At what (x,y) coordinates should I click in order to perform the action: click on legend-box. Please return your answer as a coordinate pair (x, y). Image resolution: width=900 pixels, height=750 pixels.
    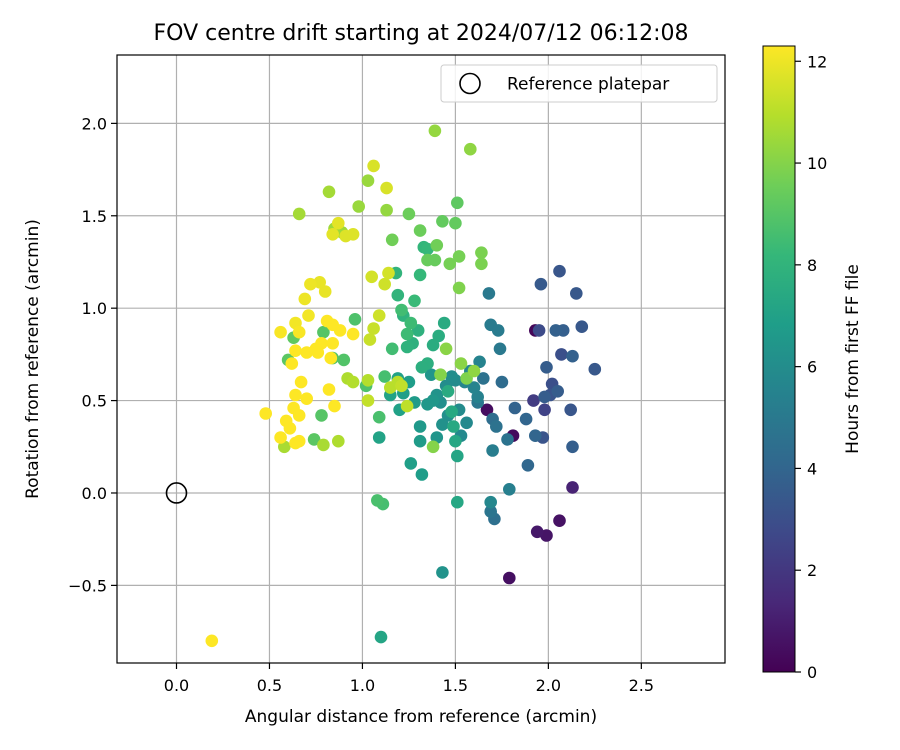
    Looking at the image, I should click on (579, 83).